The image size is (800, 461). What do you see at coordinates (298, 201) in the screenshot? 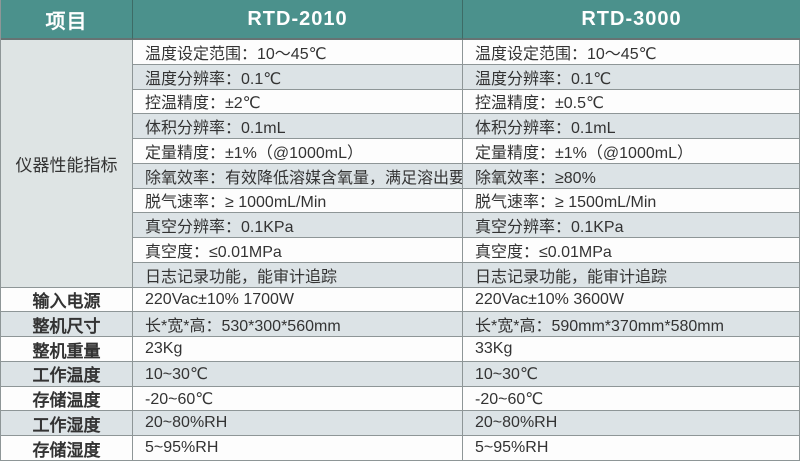
I see `spec-cell-rtd2010-degas-rate: 脱气速率：≥ 1000mL/Min` at bounding box center [298, 201].